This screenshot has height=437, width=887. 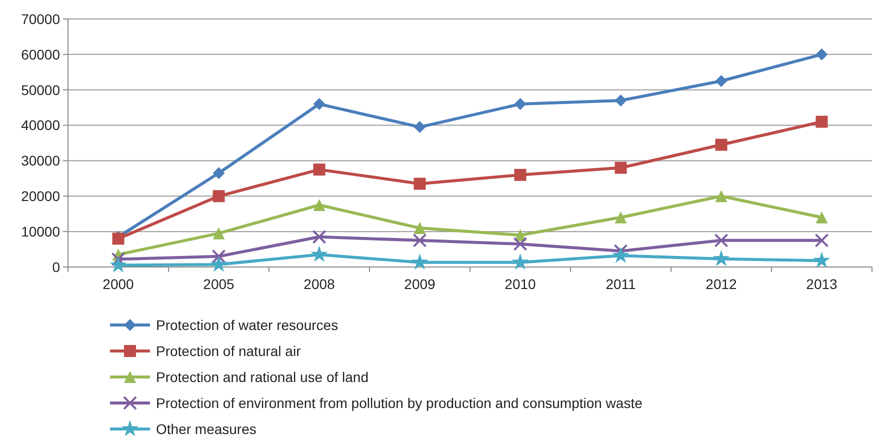 What do you see at coordinates (822, 284) in the screenshot?
I see `x-tick-label: 2013` at bounding box center [822, 284].